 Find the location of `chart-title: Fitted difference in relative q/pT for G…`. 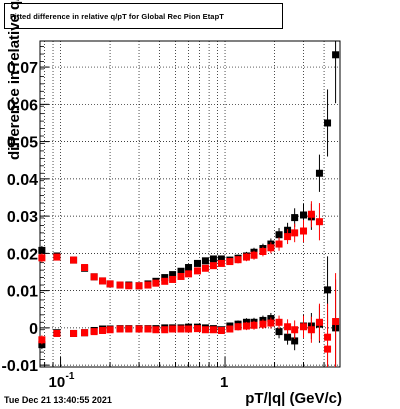

chart-title: Fitted difference in relative q/pT for G… is located at coordinates (117, 16).